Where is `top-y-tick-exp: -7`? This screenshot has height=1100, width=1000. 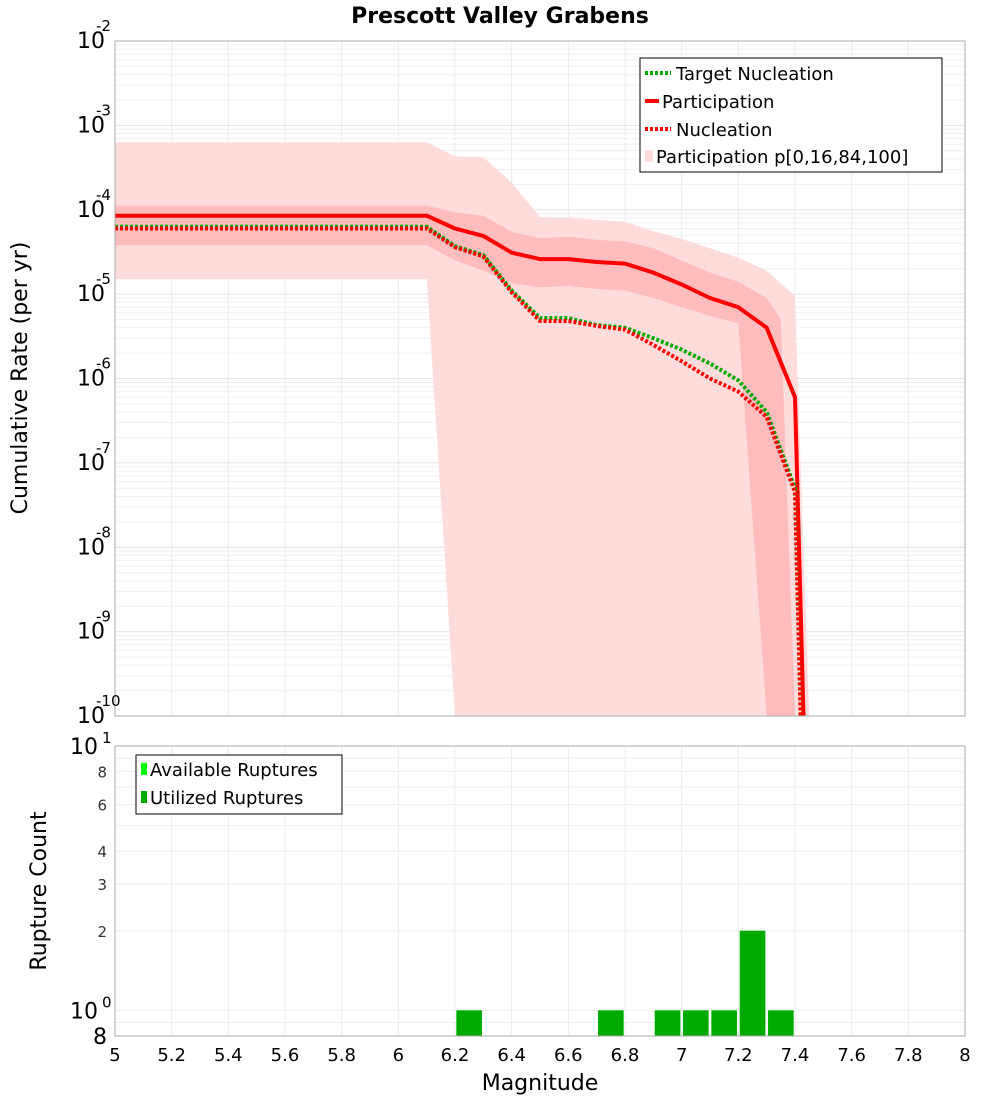
top-y-tick-exp: -7 is located at coordinates (103, 448).